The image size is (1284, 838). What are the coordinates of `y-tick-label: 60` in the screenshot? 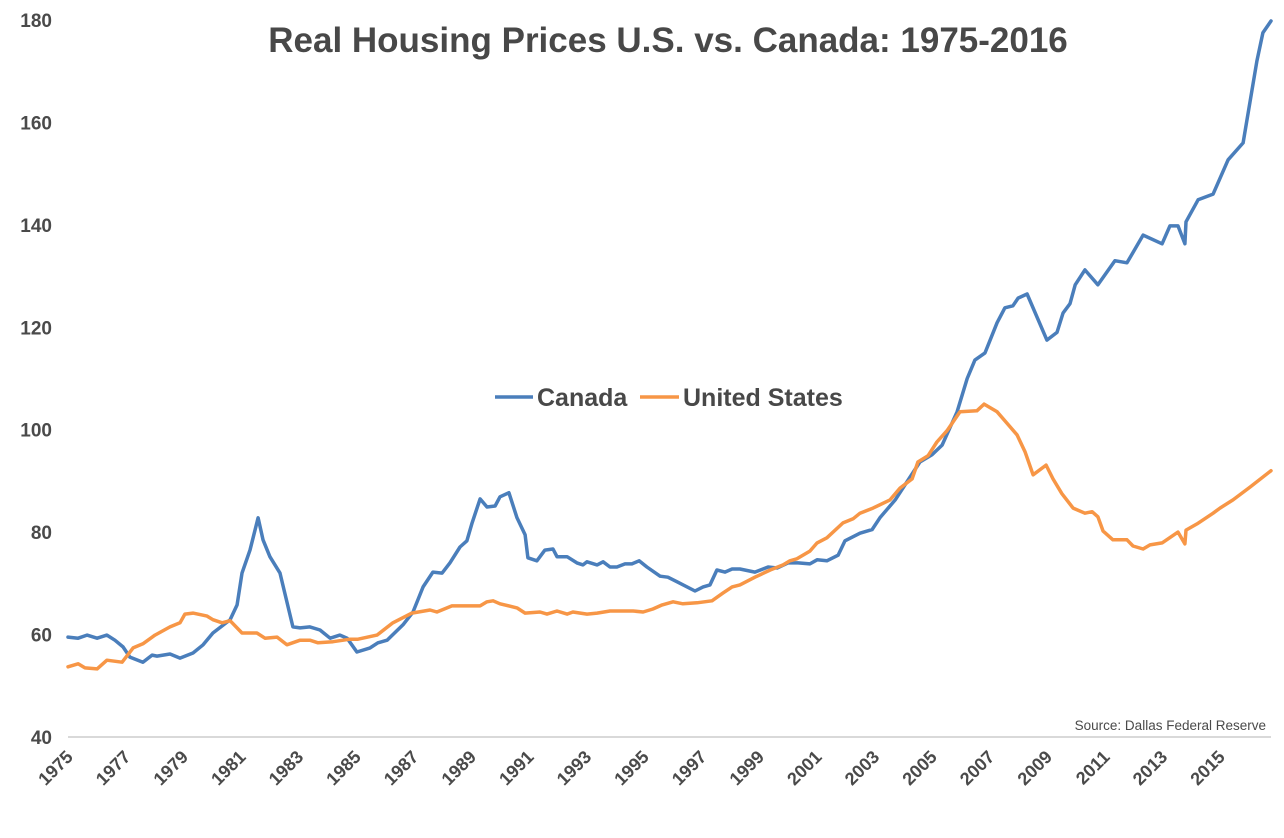 It's located at (41, 636).